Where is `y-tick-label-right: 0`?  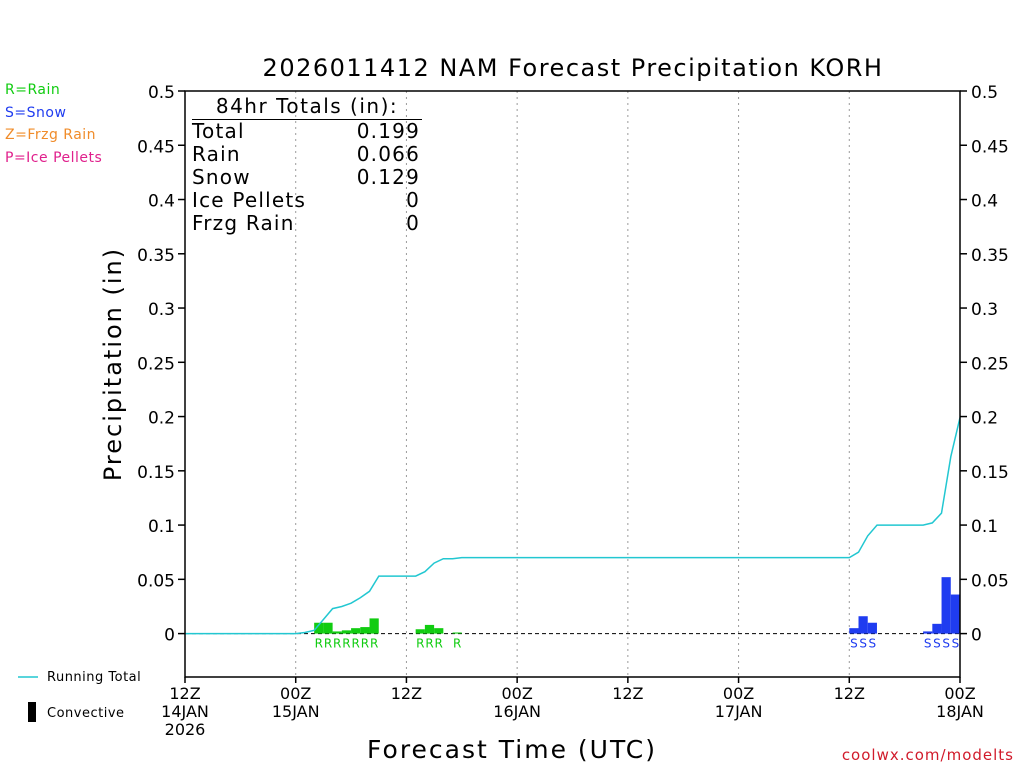 y-tick-label-right: 0 is located at coordinates (976, 636).